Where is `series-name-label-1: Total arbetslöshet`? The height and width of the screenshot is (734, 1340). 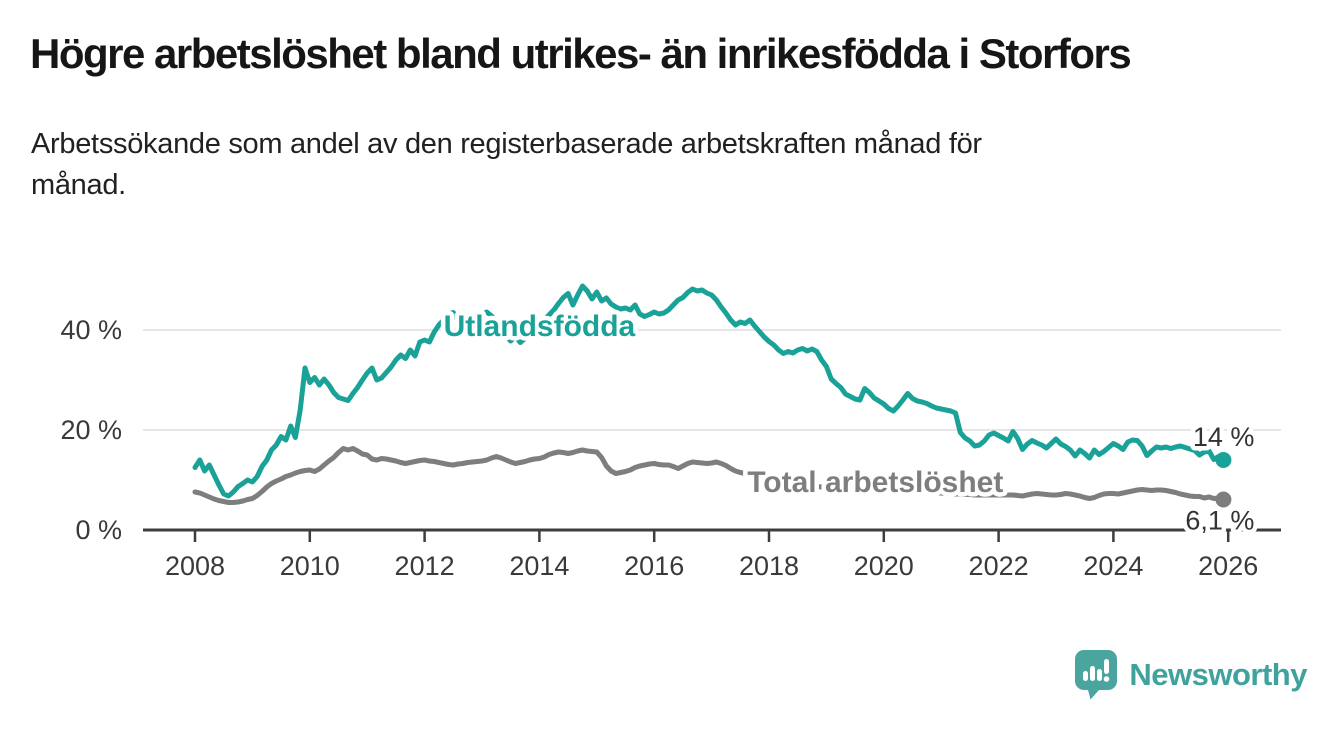 series-name-label-1: Total arbetslöshet is located at coordinates (875, 482).